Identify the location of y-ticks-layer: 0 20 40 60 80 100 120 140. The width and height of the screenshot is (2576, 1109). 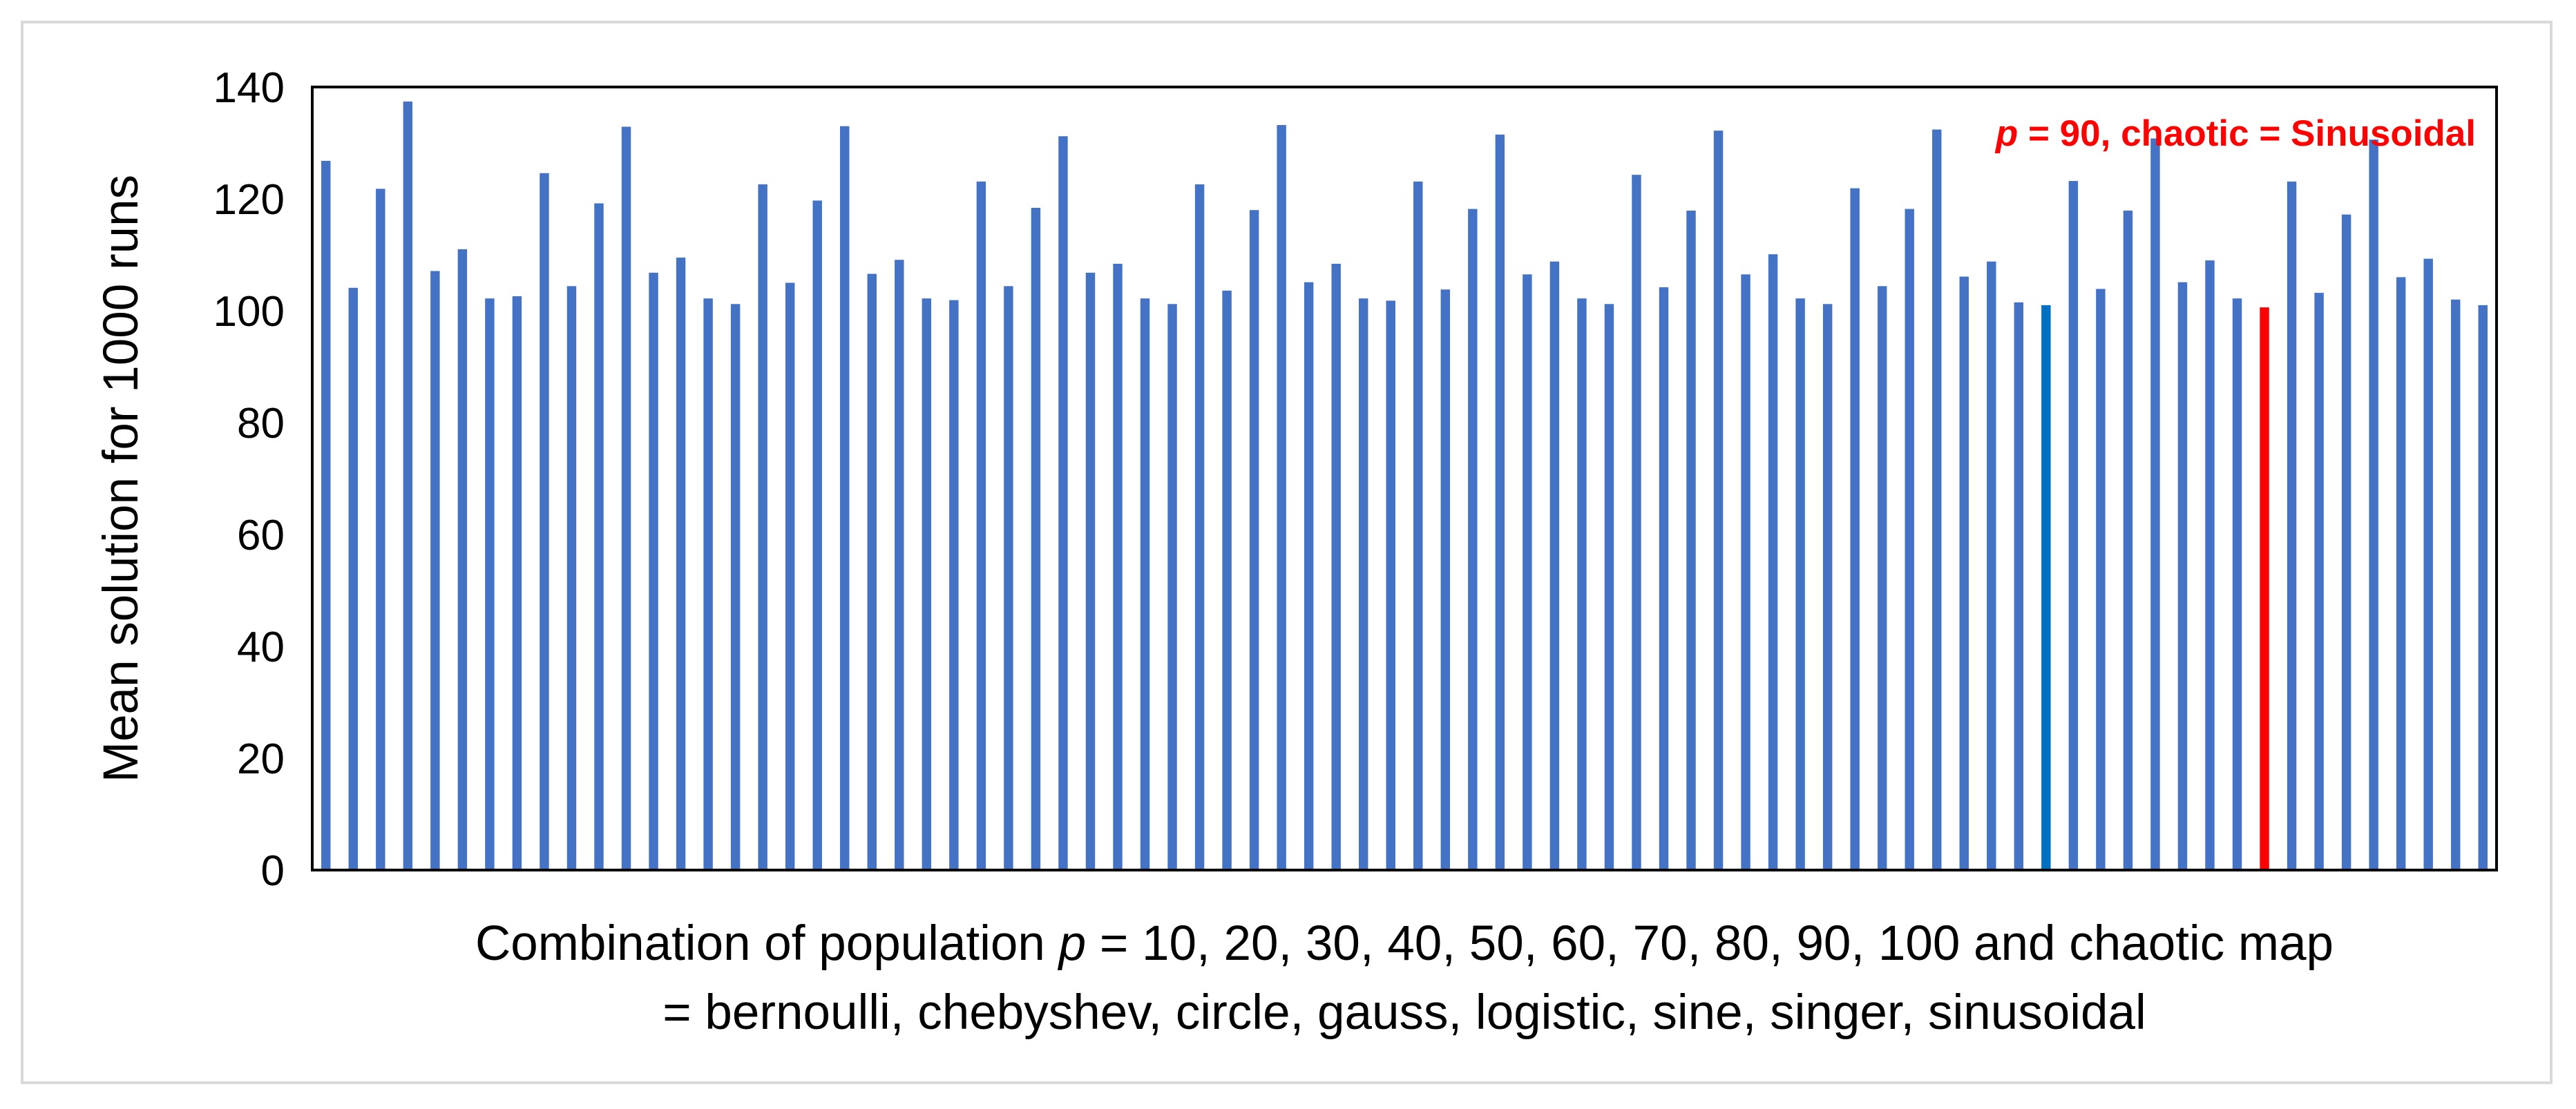
(249, 480).